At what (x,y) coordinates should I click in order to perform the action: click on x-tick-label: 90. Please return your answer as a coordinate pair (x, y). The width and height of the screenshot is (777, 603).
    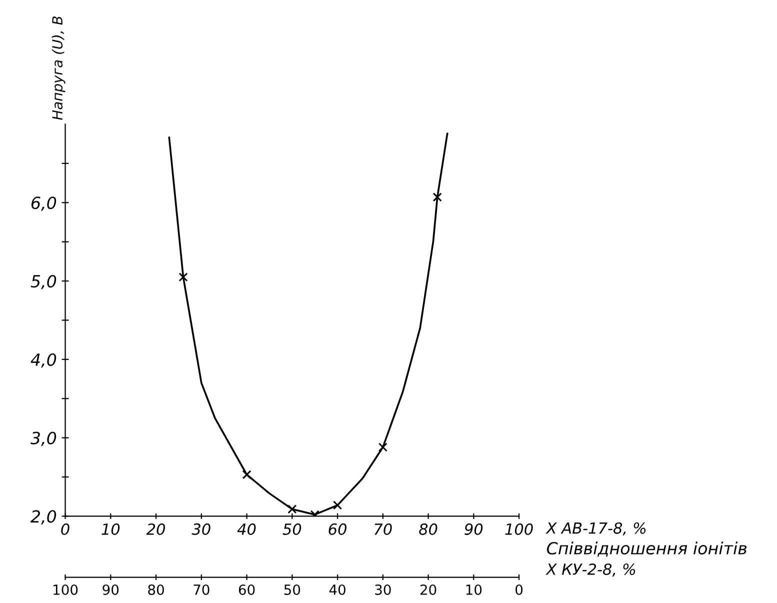
    Looking at the image, I should click on (473, 529).